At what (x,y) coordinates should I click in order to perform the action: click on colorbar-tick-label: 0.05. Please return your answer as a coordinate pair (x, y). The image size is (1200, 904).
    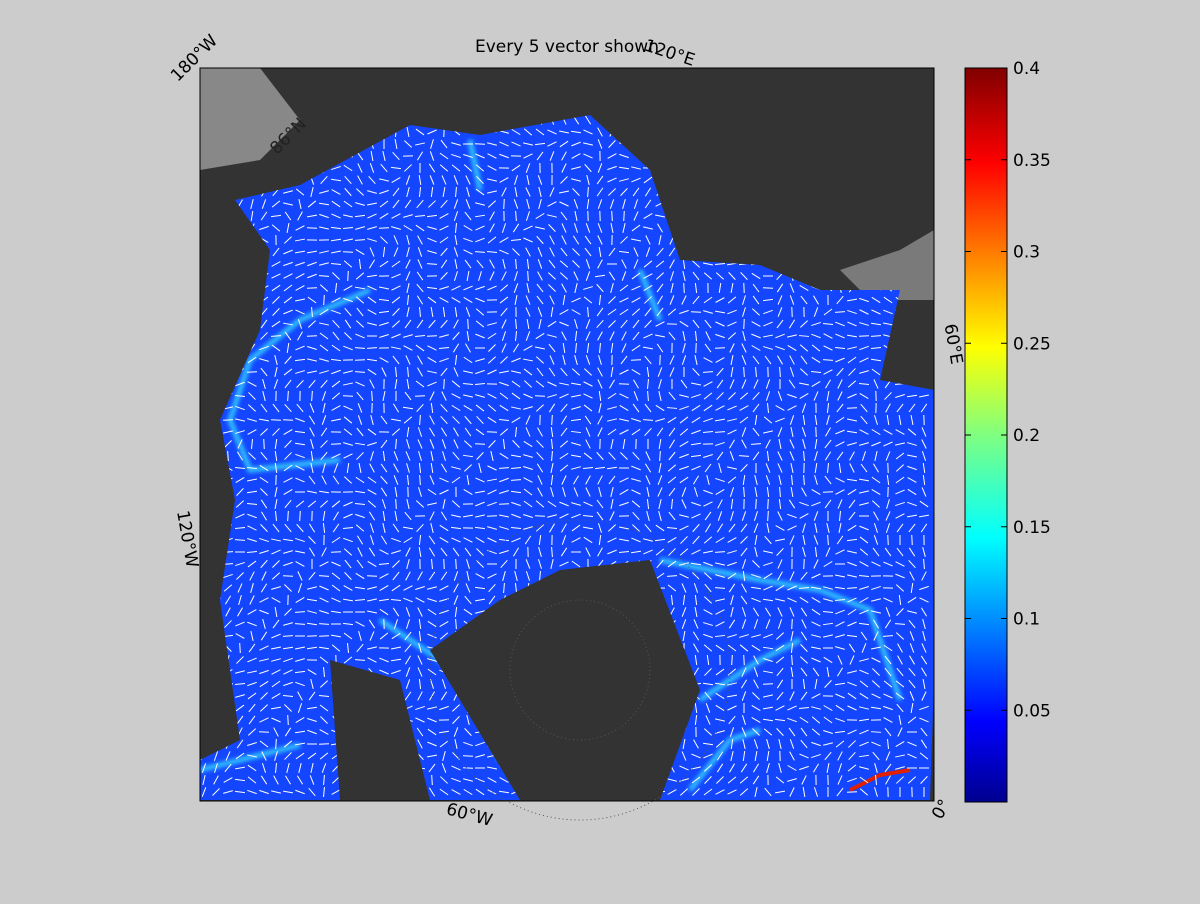
    Looking at the image, I should click on (1032, 711).